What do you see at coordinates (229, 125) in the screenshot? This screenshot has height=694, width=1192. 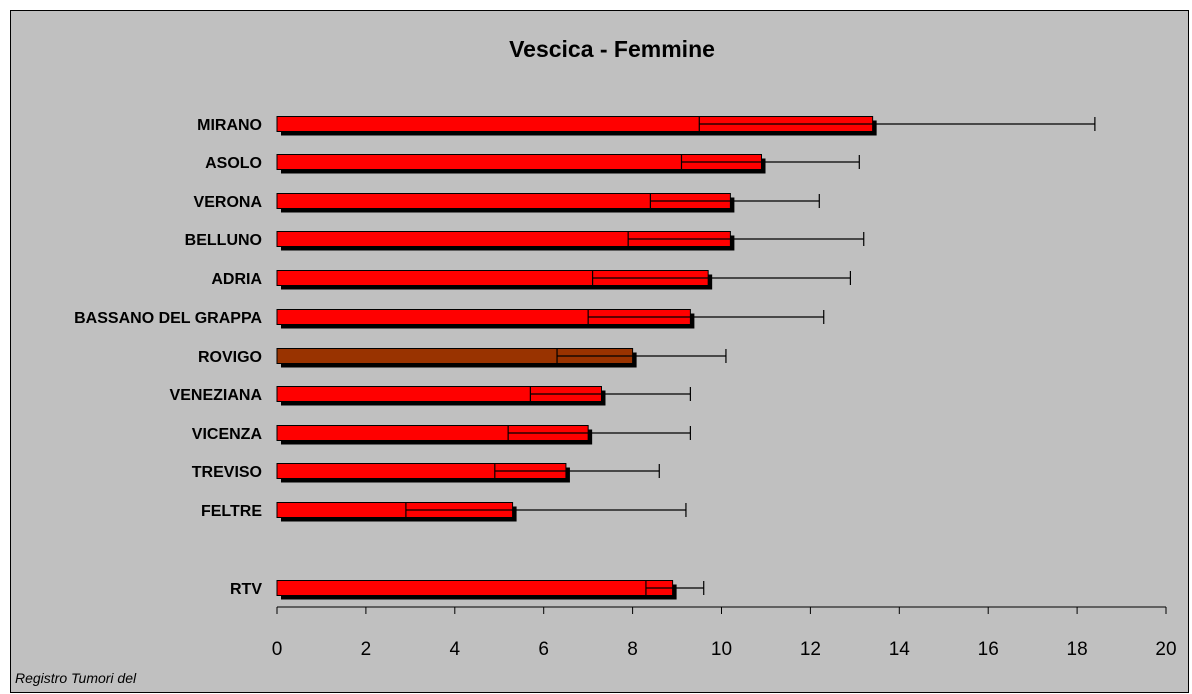 I see `category-label: MIRANO` at bounding box center [229, 125].